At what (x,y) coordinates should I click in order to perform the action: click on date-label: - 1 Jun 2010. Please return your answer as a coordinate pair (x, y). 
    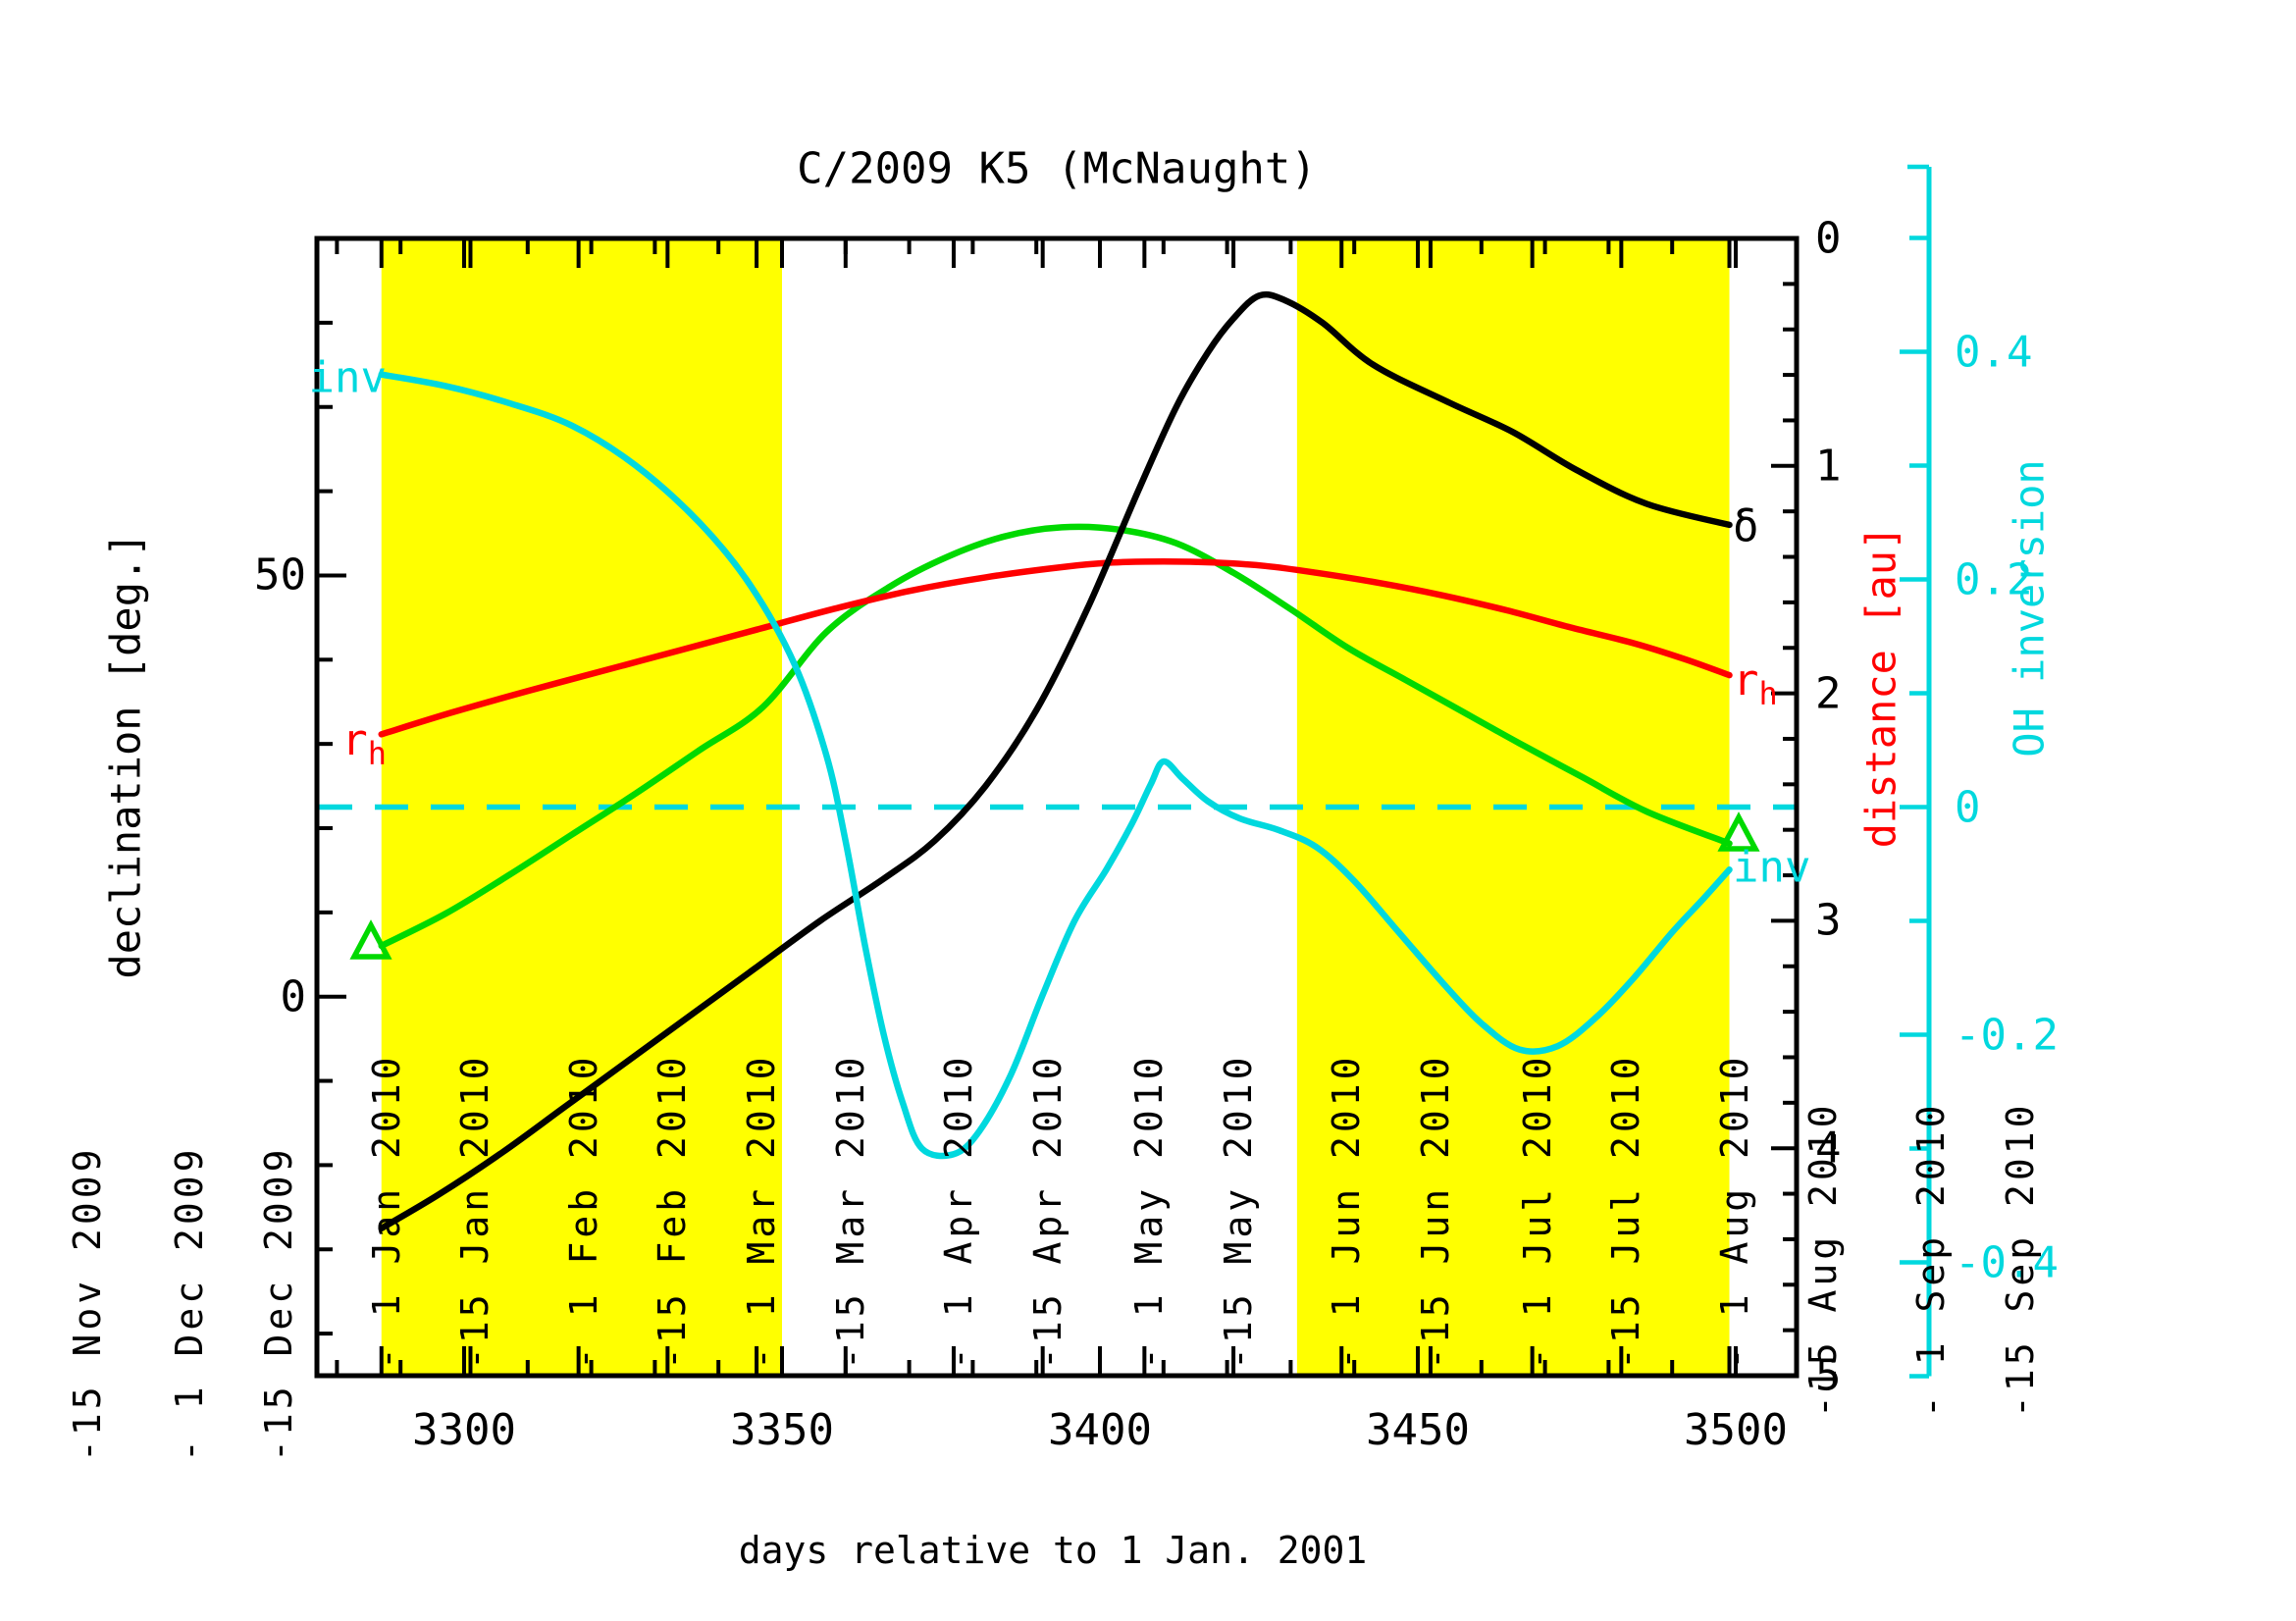
    Looking at the image, I should click on (1347, 1211).